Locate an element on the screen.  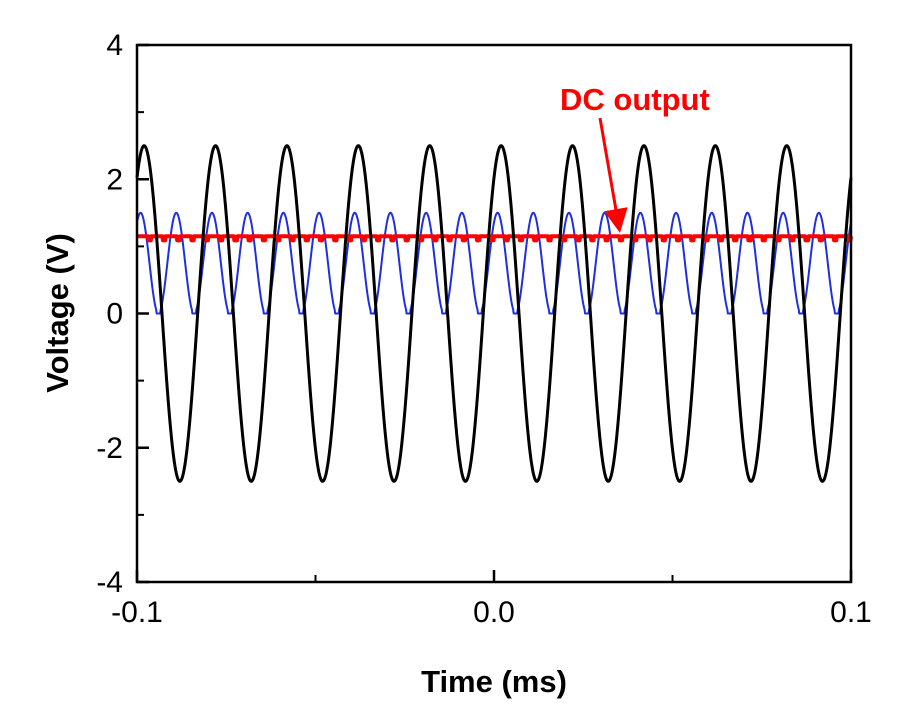
y-tick-label: -4 is located at coordinates (109, 582).